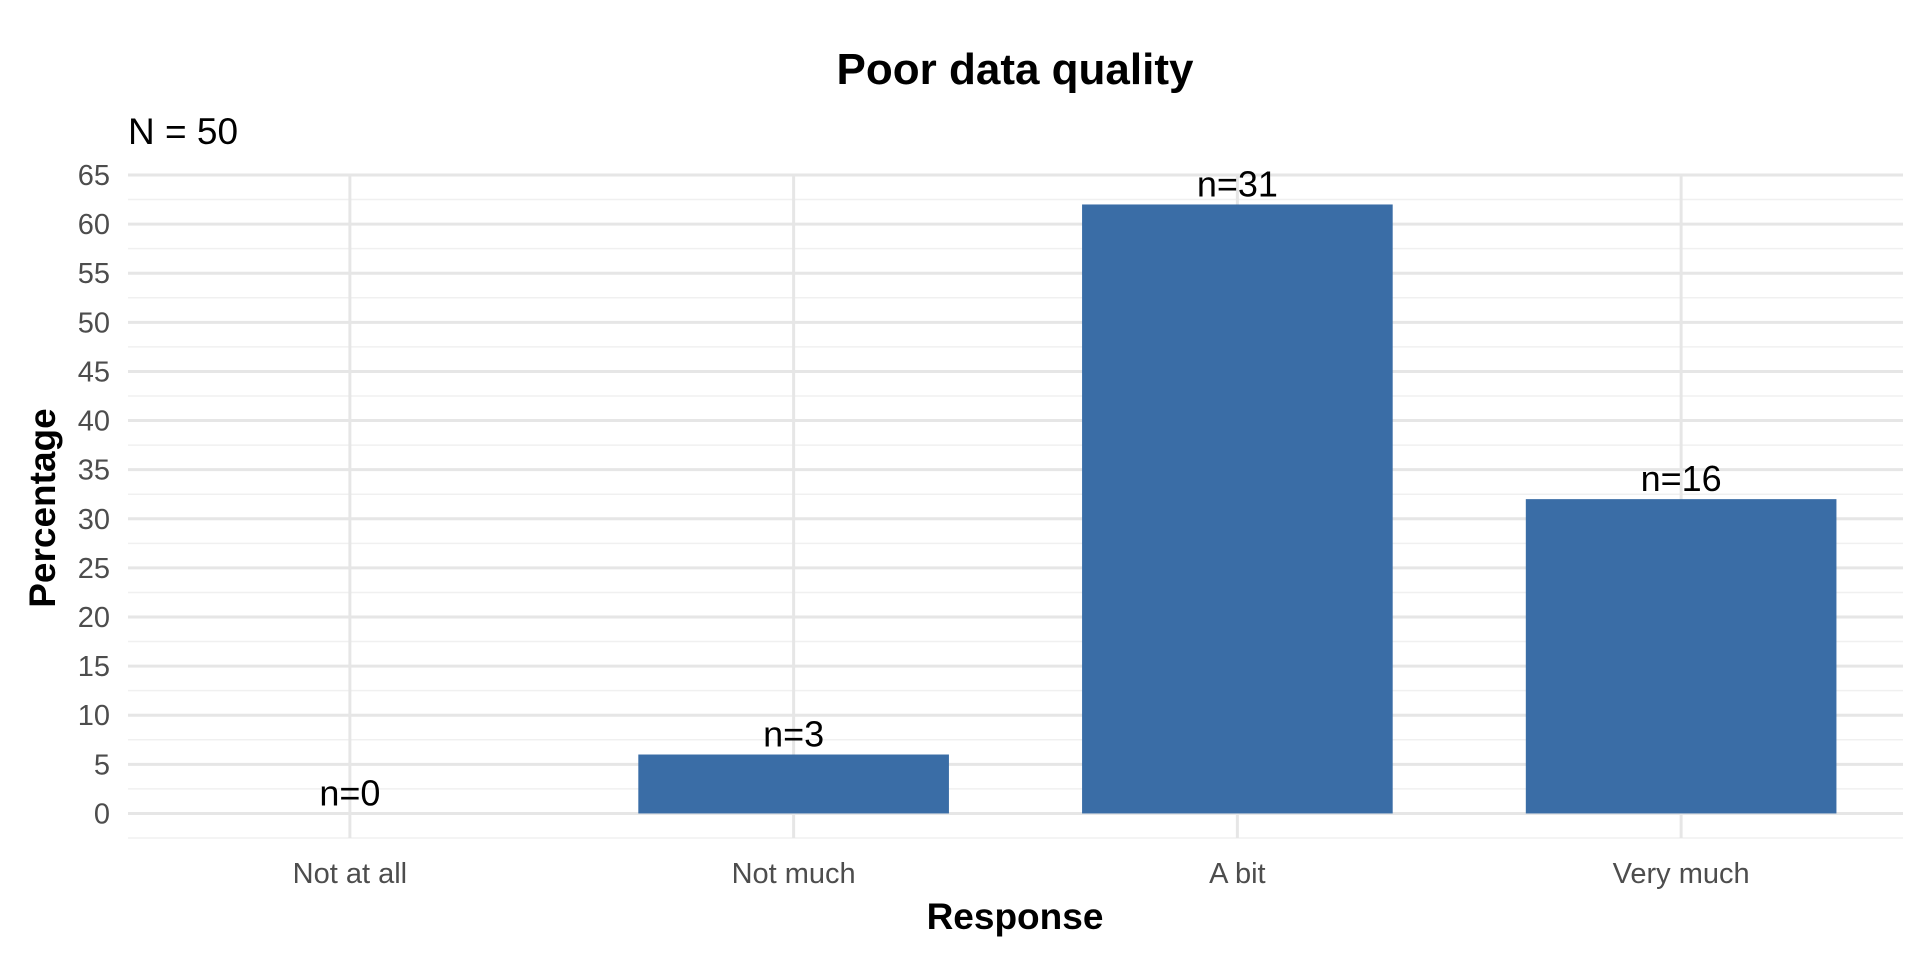 This screenshot has height=965, width=1920. I want to click on x-tick-label: Not at all, so click(350, 874).